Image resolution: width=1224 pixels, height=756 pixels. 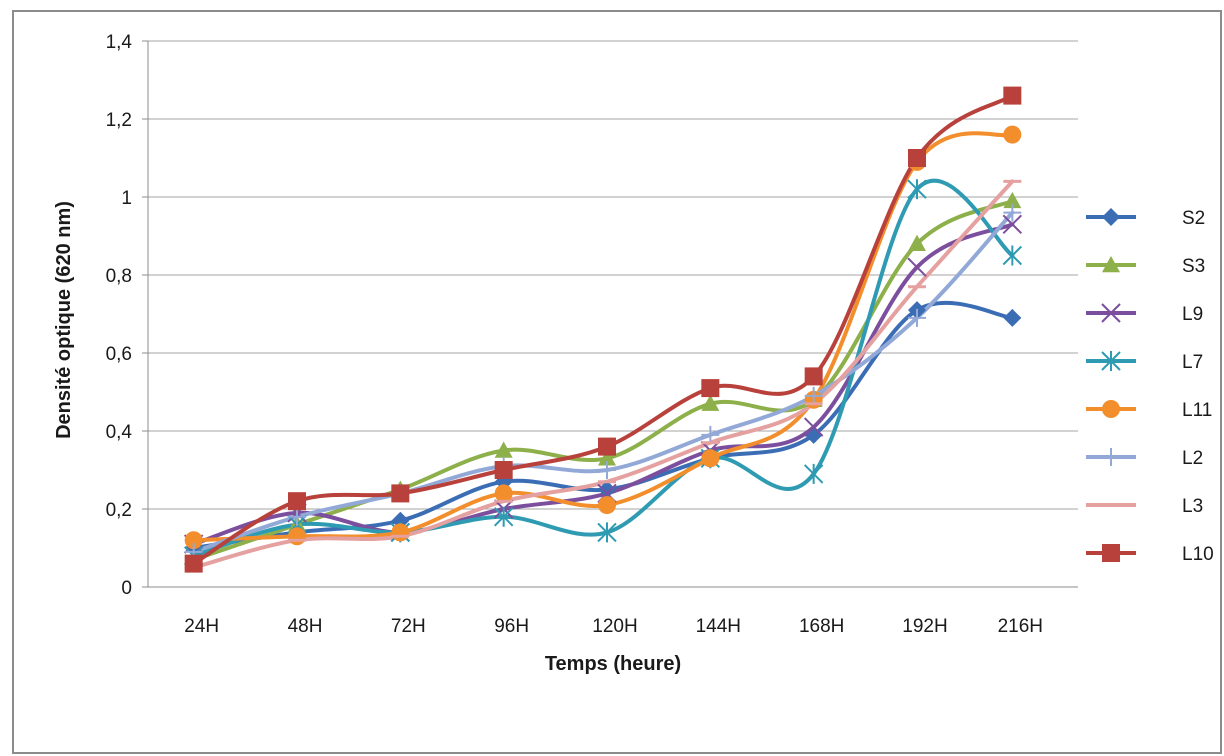 What do you see at coordinates (511, 626) in the screenshot?
I see `x-tick-label: 96H` at bounding box center [511, 626].